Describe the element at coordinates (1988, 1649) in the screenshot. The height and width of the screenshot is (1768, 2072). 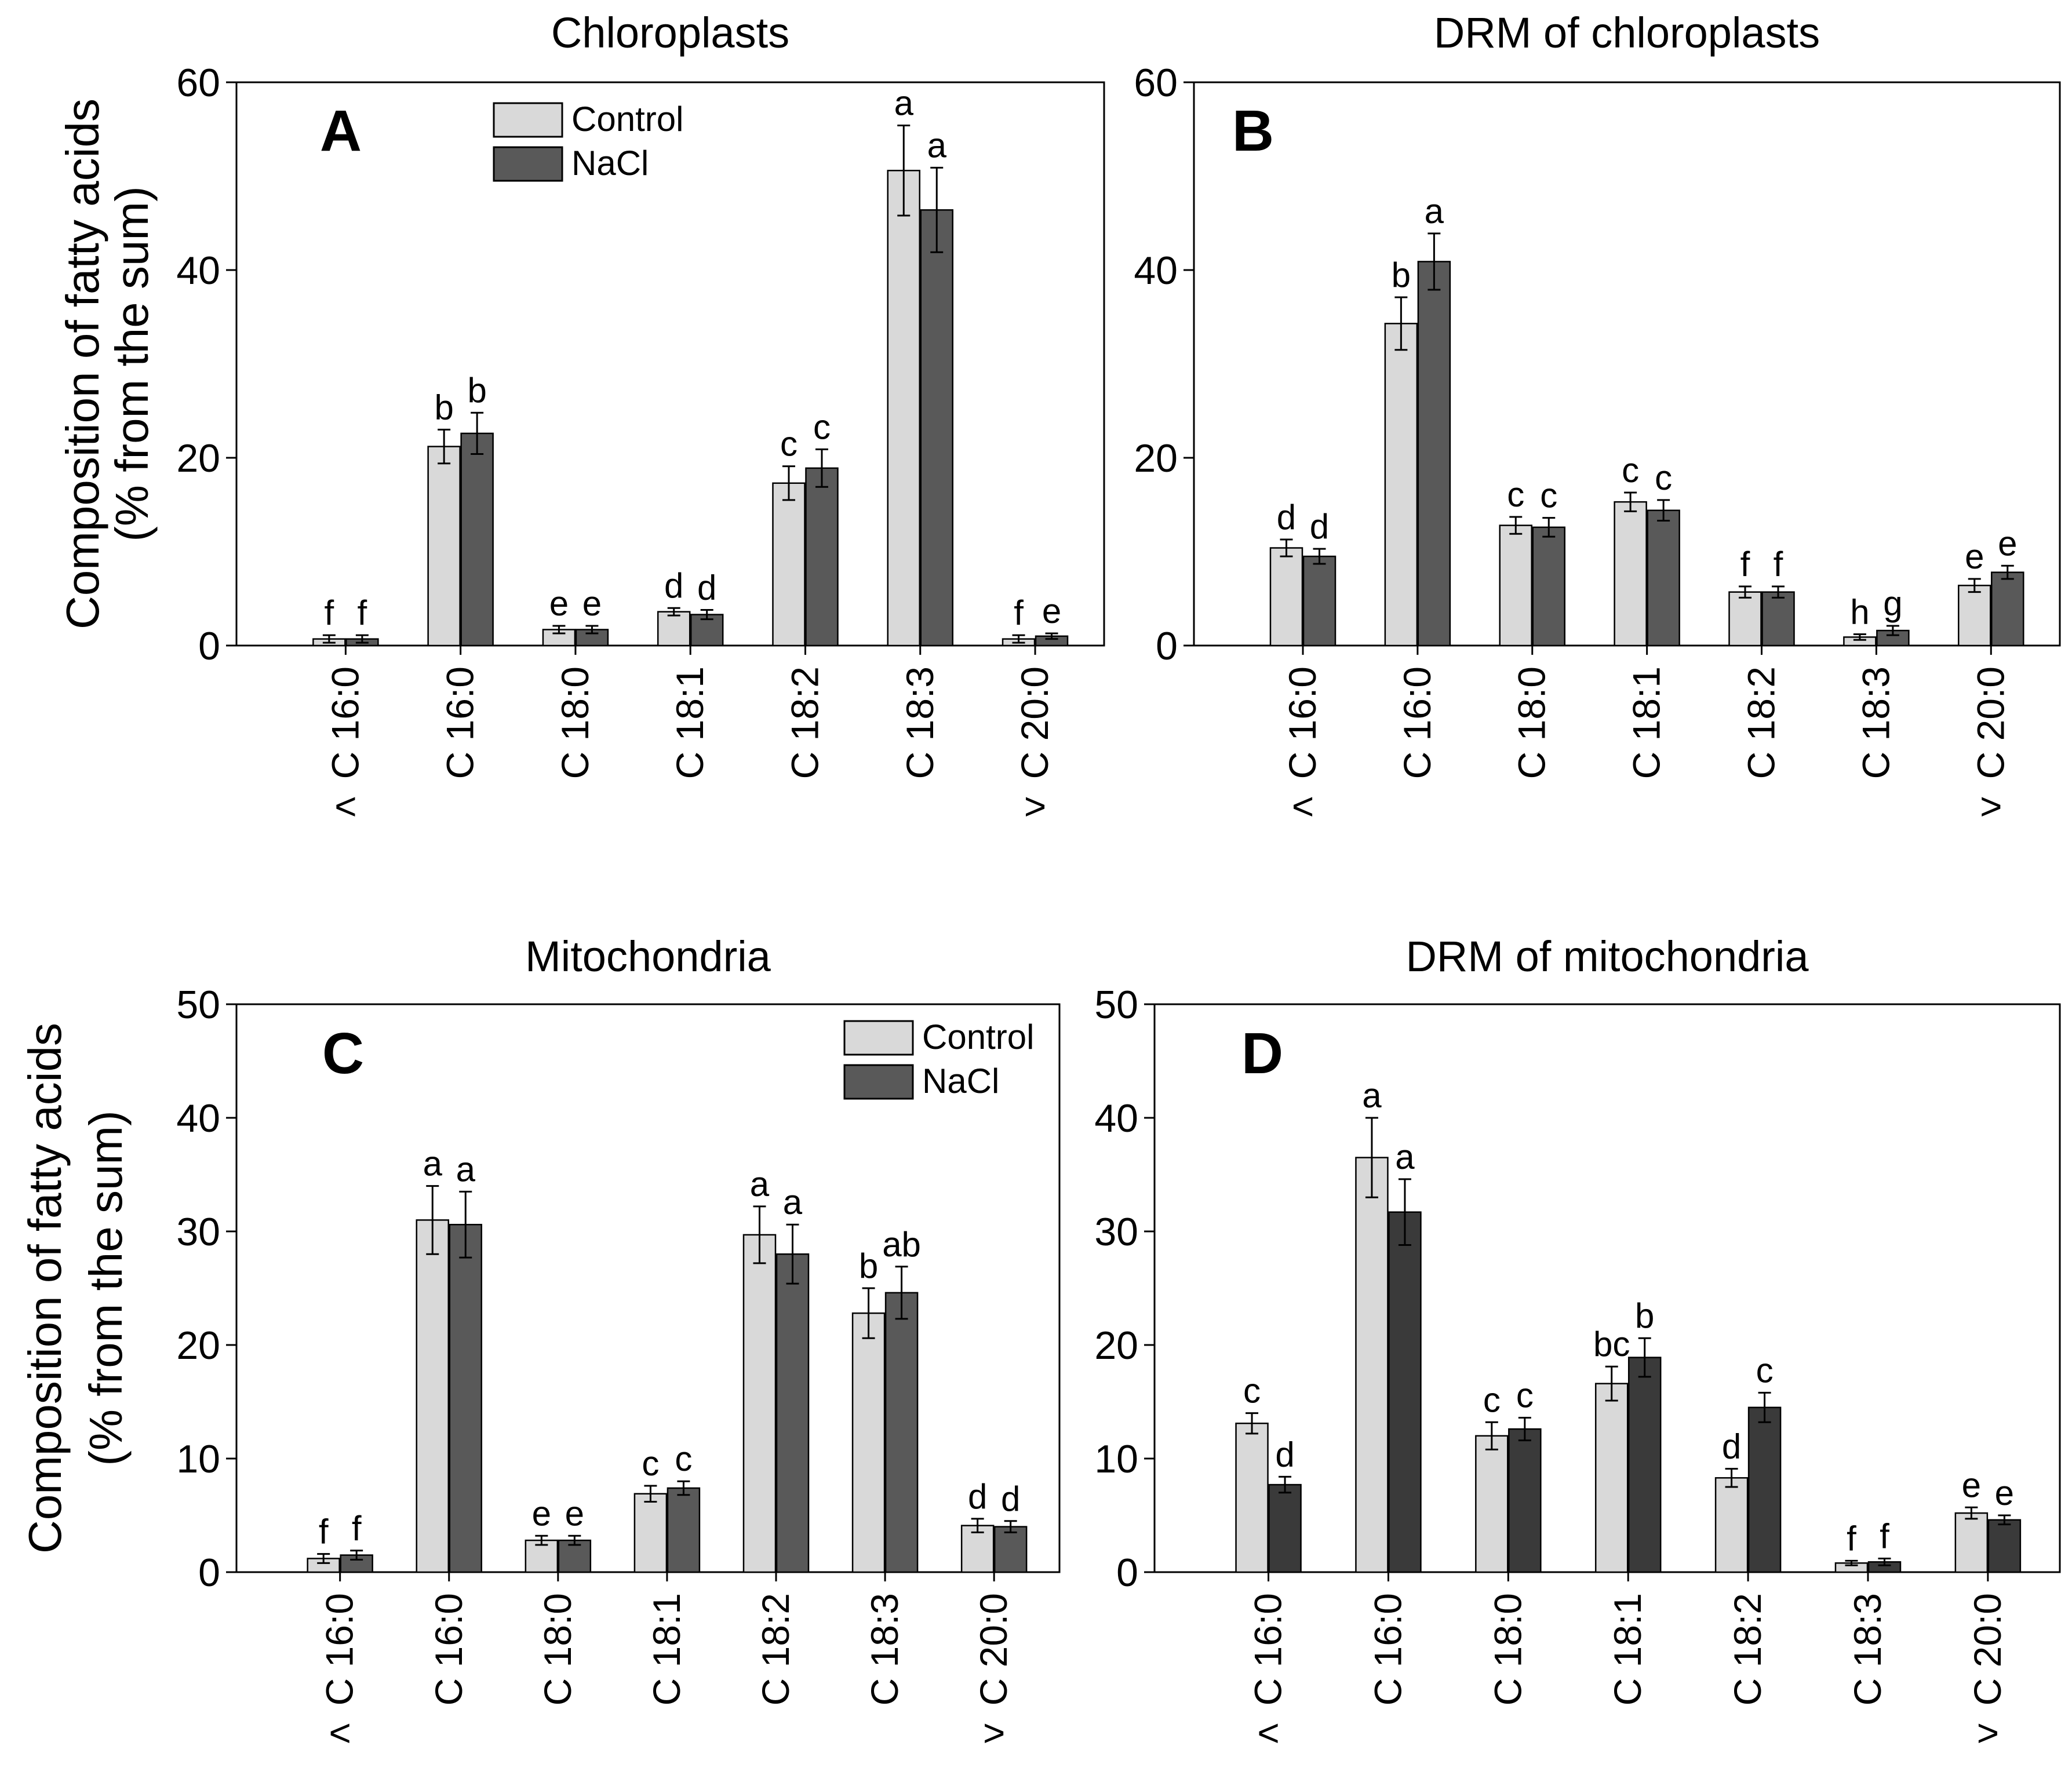
I see `x-tick-label: C 20:0` at that location.